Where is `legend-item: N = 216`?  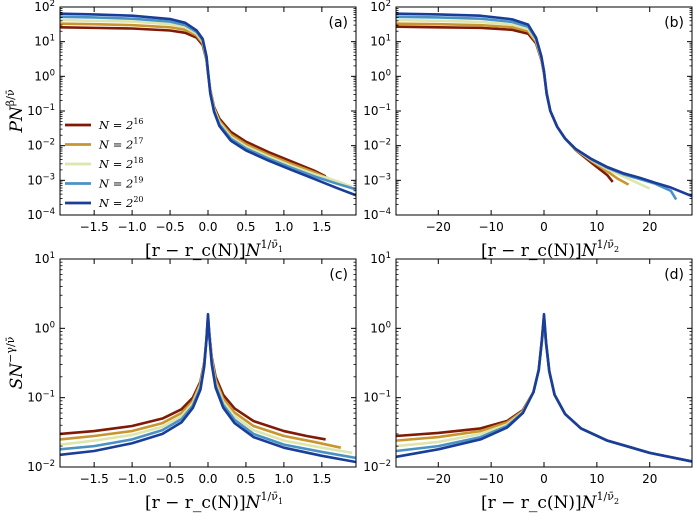
legend-item: N = 216 is located at coordinates (104, 124).